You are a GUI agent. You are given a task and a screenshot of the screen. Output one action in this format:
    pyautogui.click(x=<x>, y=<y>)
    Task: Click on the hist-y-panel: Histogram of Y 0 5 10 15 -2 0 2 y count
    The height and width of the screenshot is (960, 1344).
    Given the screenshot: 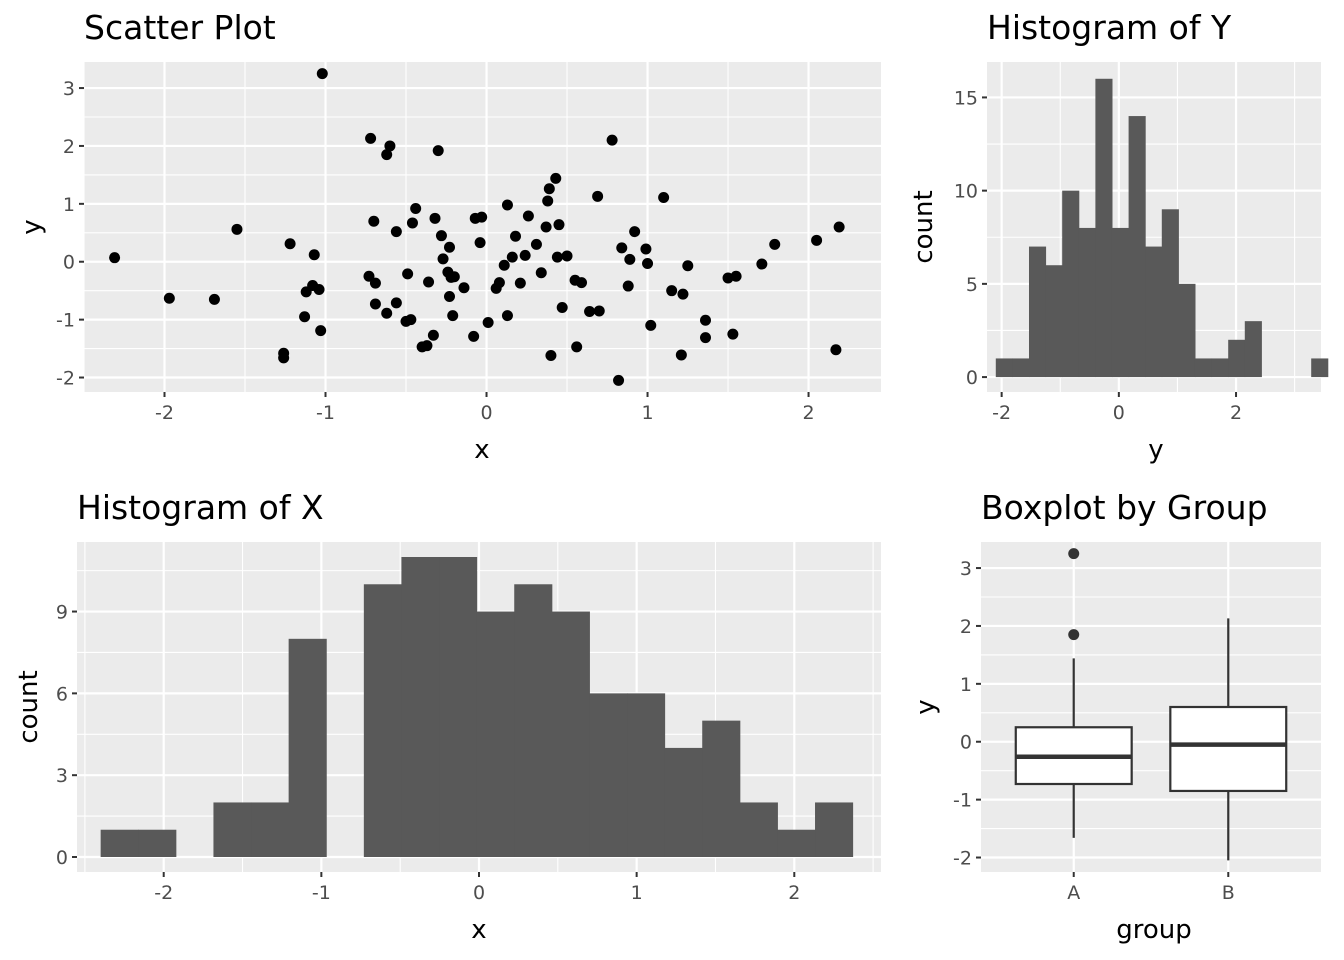 What is the action you would take?
    pyautogui.click(x=1119, y=236)
    